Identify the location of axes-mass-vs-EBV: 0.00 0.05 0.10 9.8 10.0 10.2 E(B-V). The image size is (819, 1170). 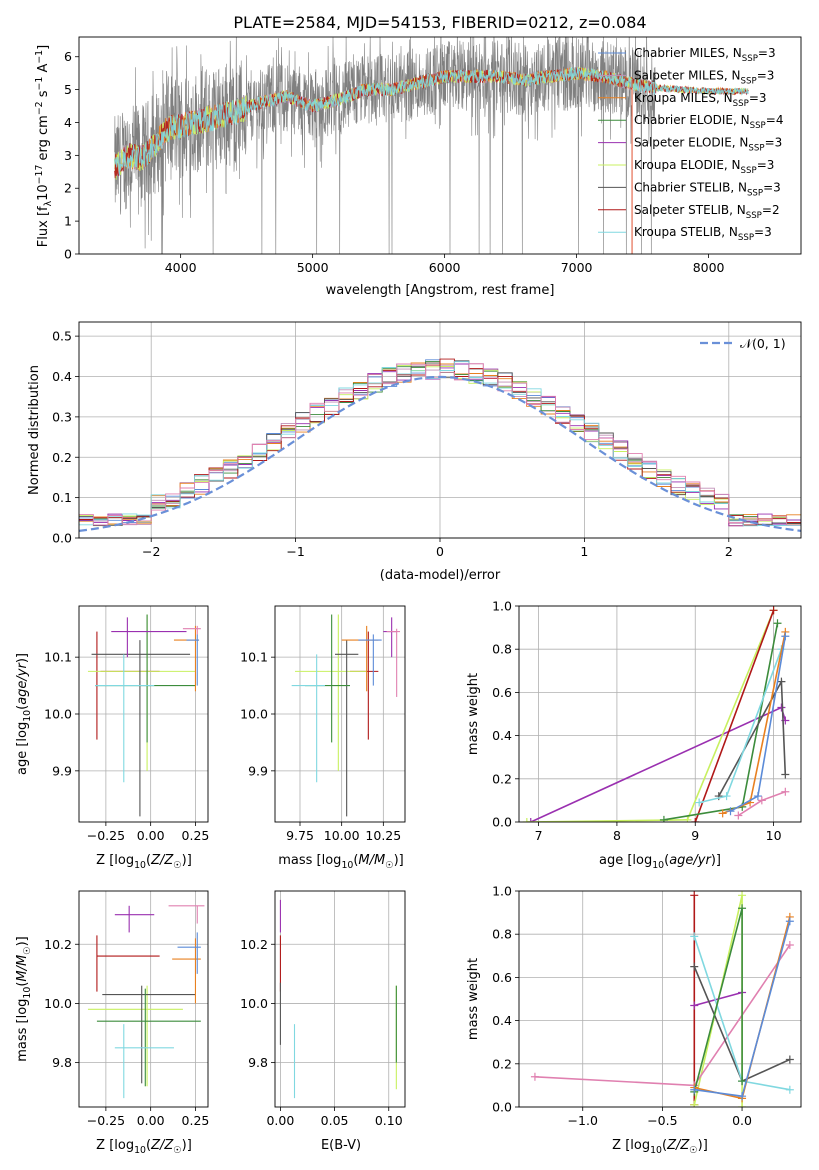
(323, 1021).